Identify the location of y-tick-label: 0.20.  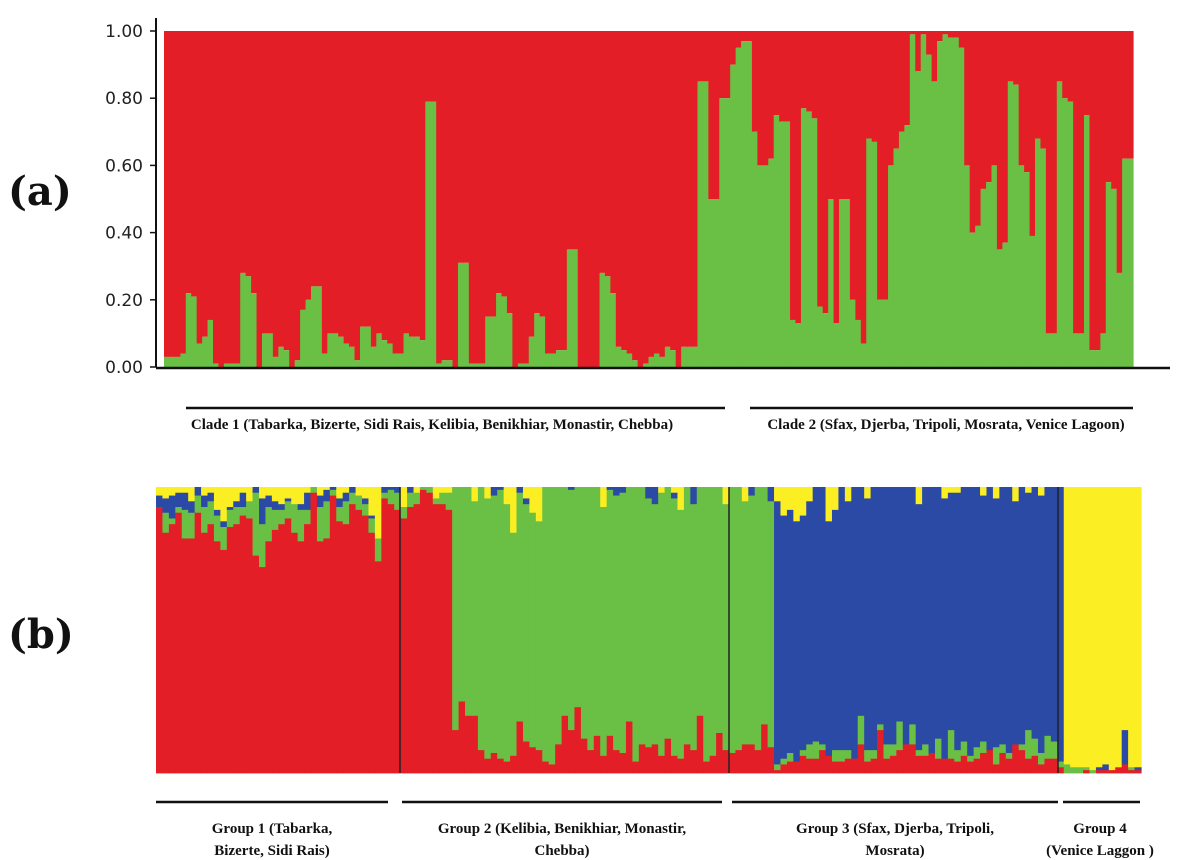
(124, 301).